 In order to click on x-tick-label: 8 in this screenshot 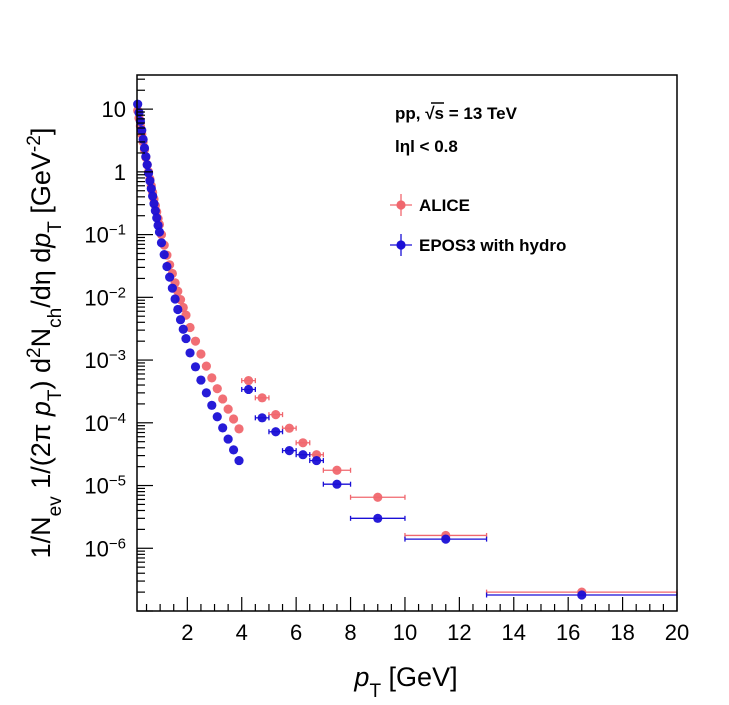, I will do `click(350, 632)`.